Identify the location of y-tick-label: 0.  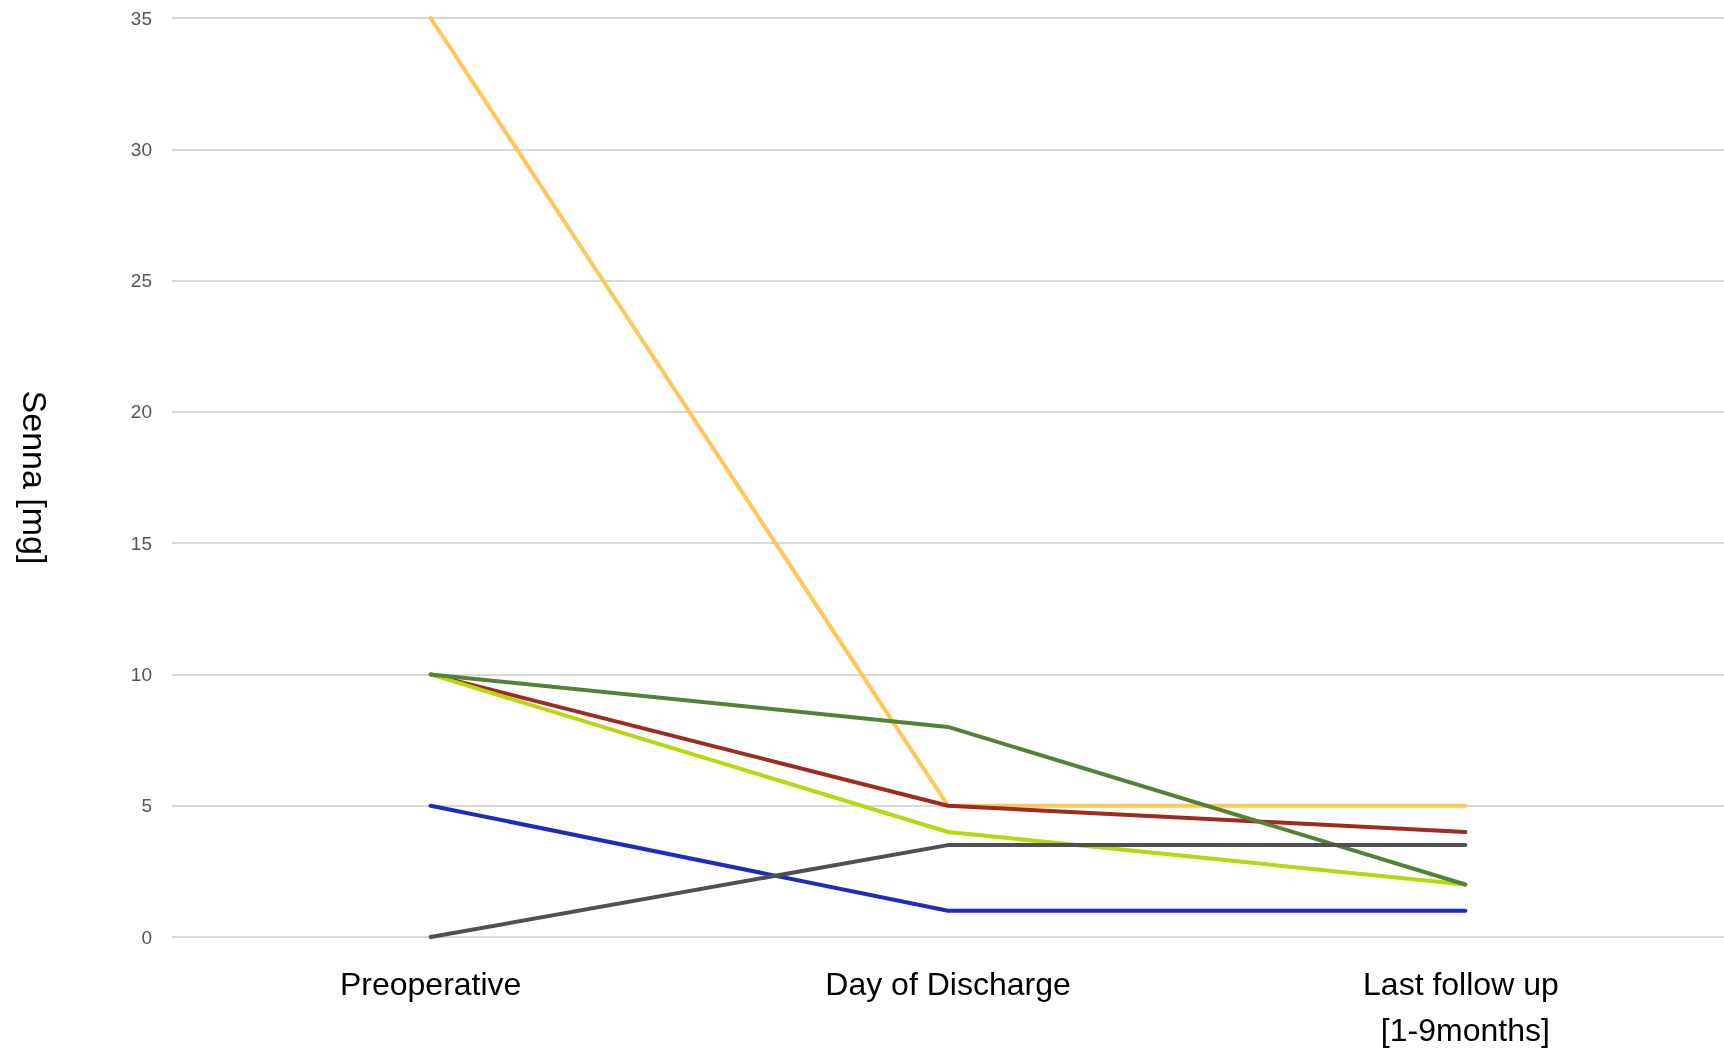
(146, 937).